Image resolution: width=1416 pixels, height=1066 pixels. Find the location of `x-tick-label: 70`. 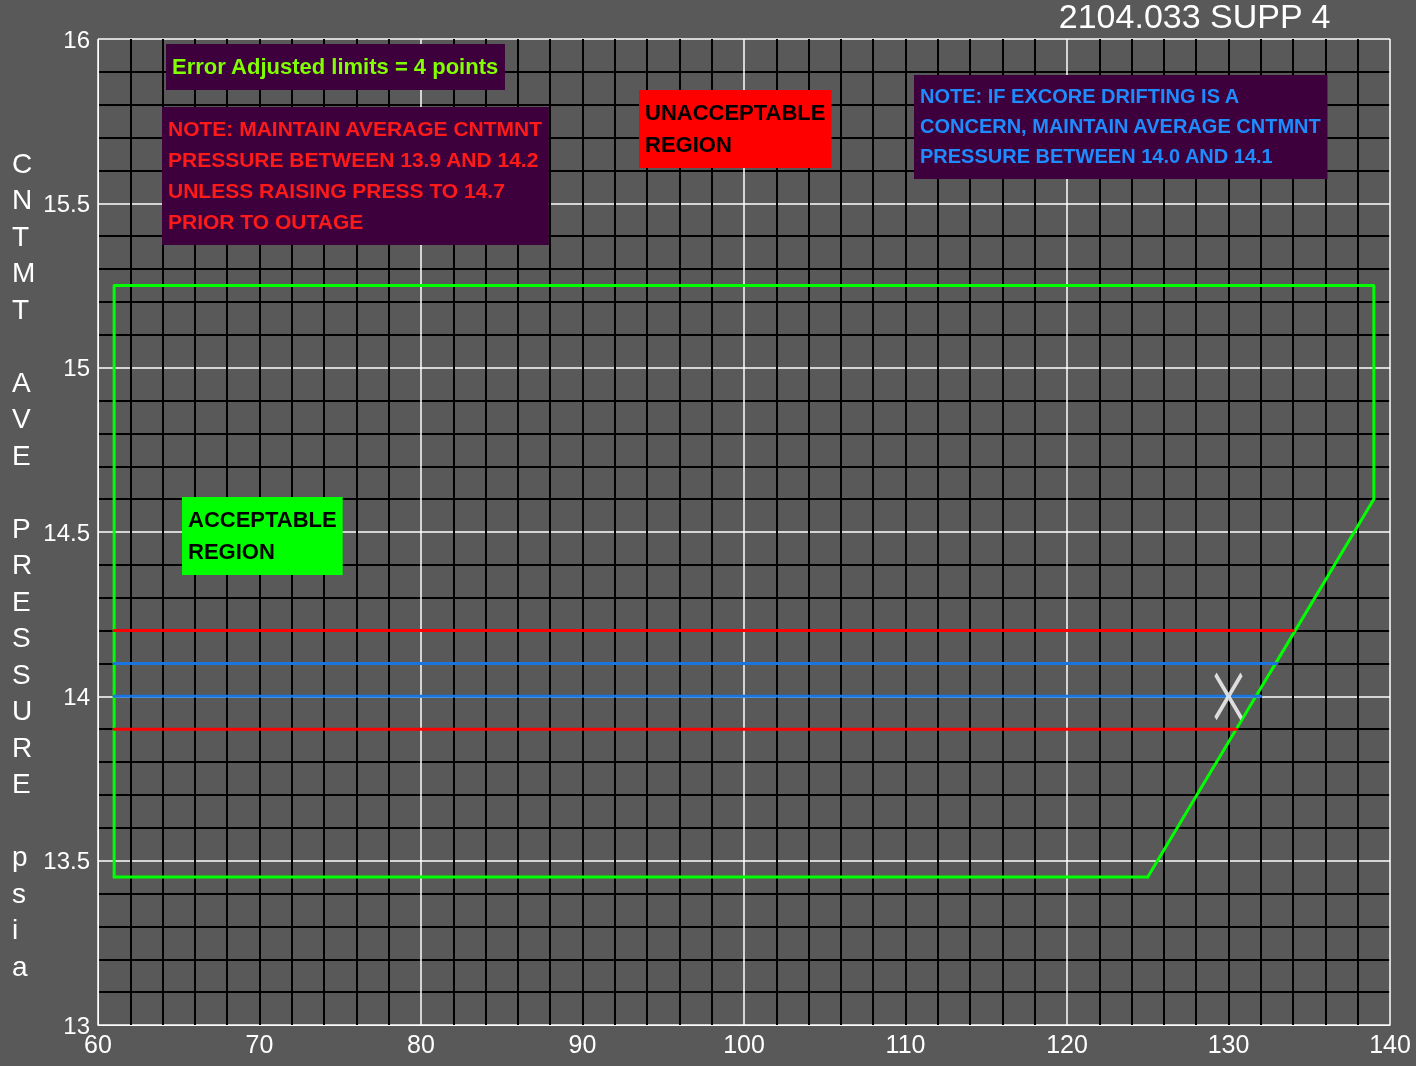

x-tick-label: 70 is located at coordinates (259, 1043).